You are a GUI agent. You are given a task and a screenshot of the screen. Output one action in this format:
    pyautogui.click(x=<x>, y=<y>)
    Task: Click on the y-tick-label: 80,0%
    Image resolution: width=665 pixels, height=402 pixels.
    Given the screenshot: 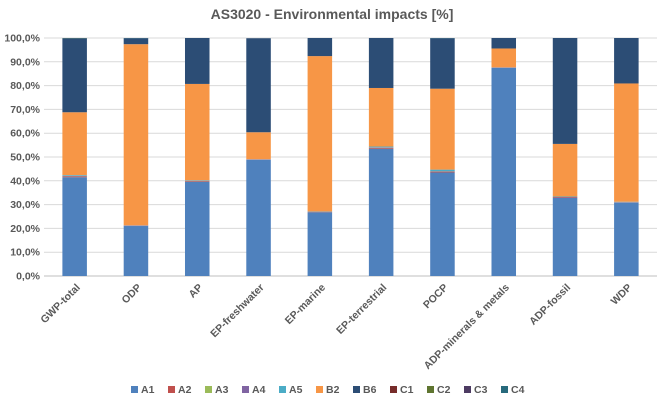 What is the action you would take?
    pyautogui.click(x=25, y=86)
    